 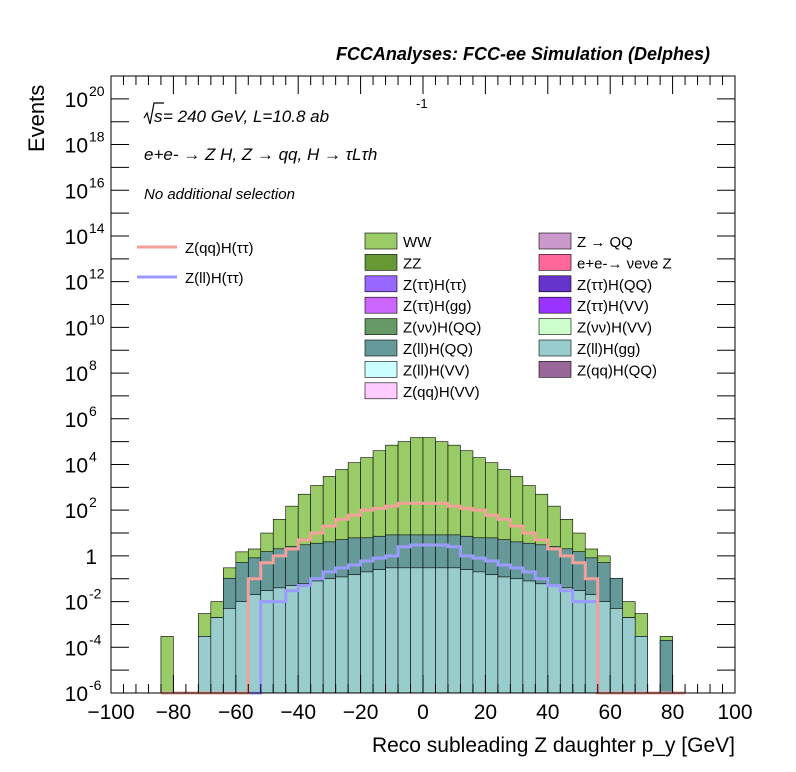 I want to click on y-tick-exponent: 14, so click(x=97, y=228).